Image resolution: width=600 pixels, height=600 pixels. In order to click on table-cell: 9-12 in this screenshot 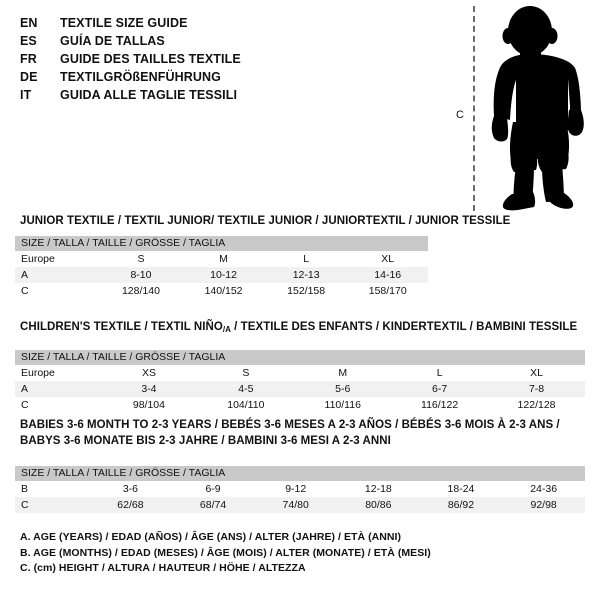, I will do `click(296, 489)`.